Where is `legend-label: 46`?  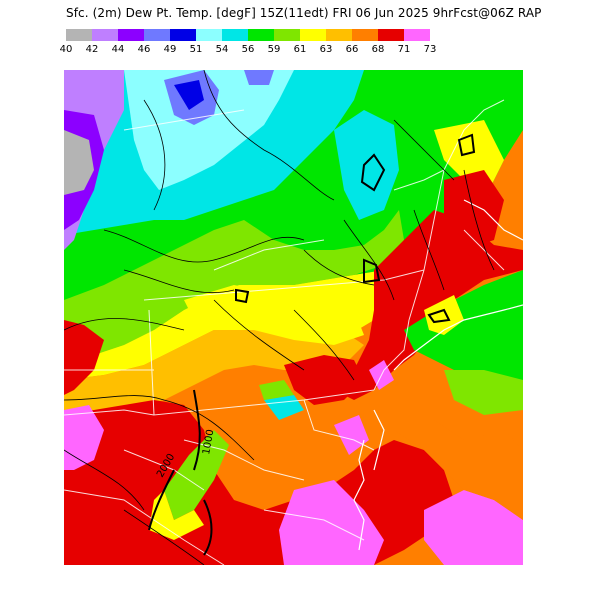
legend-label: 46 is located at coordinates (144, 49).